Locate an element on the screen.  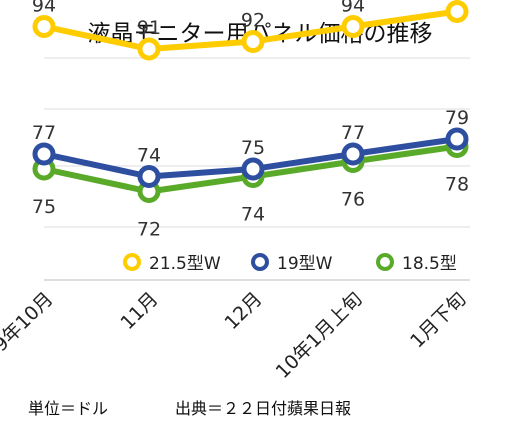
data-label: 92 is located at coordinates (253, 21).